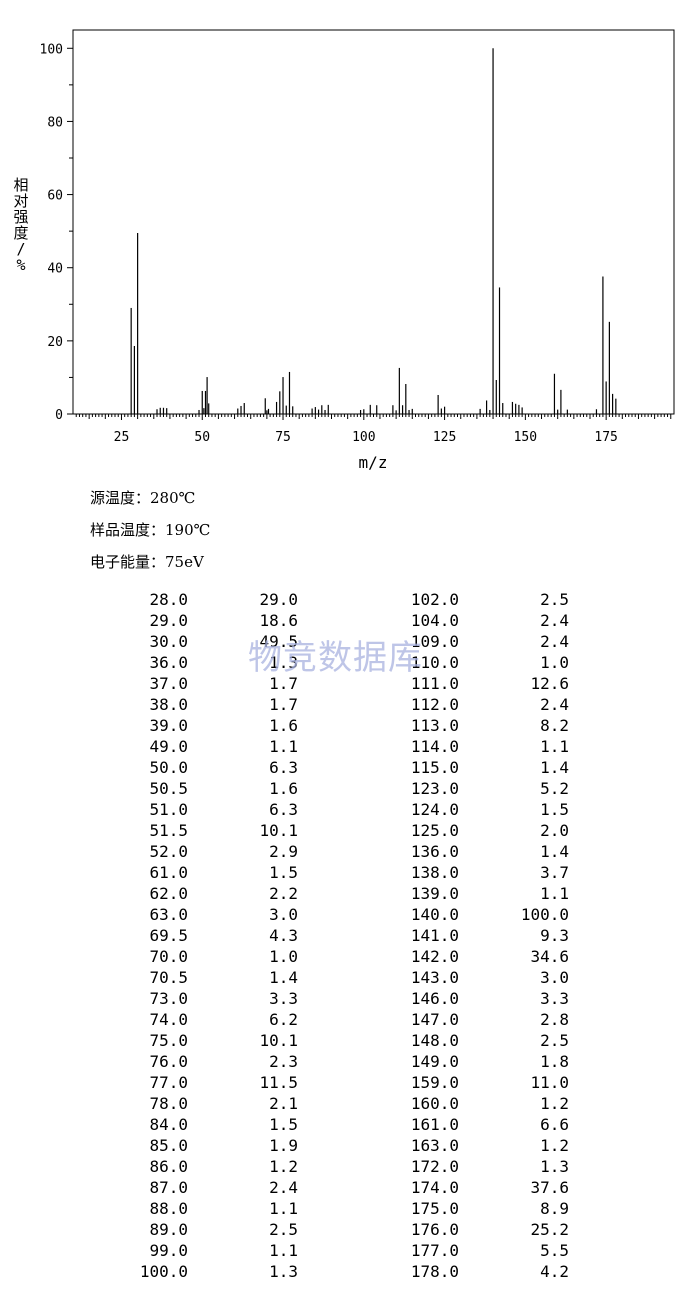  What do you see at coordinates (168, 872) in the screenshot?
I see `mz-value: 61.0` at bounding box center [168, 872].